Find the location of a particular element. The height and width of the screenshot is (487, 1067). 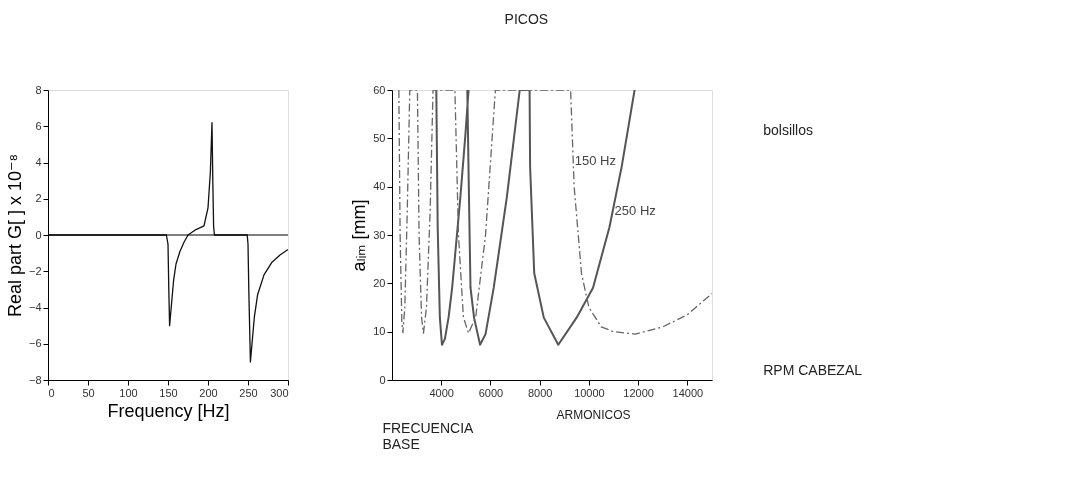

y-tick-label: 4 is located at coordinates (38, 162).